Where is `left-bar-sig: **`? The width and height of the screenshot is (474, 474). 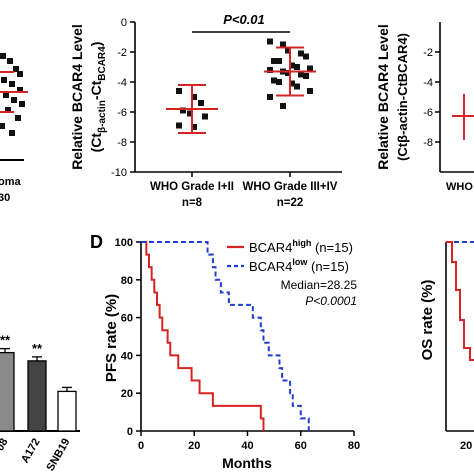 left-bar-sig: ** is located at coordinates (5, 340).